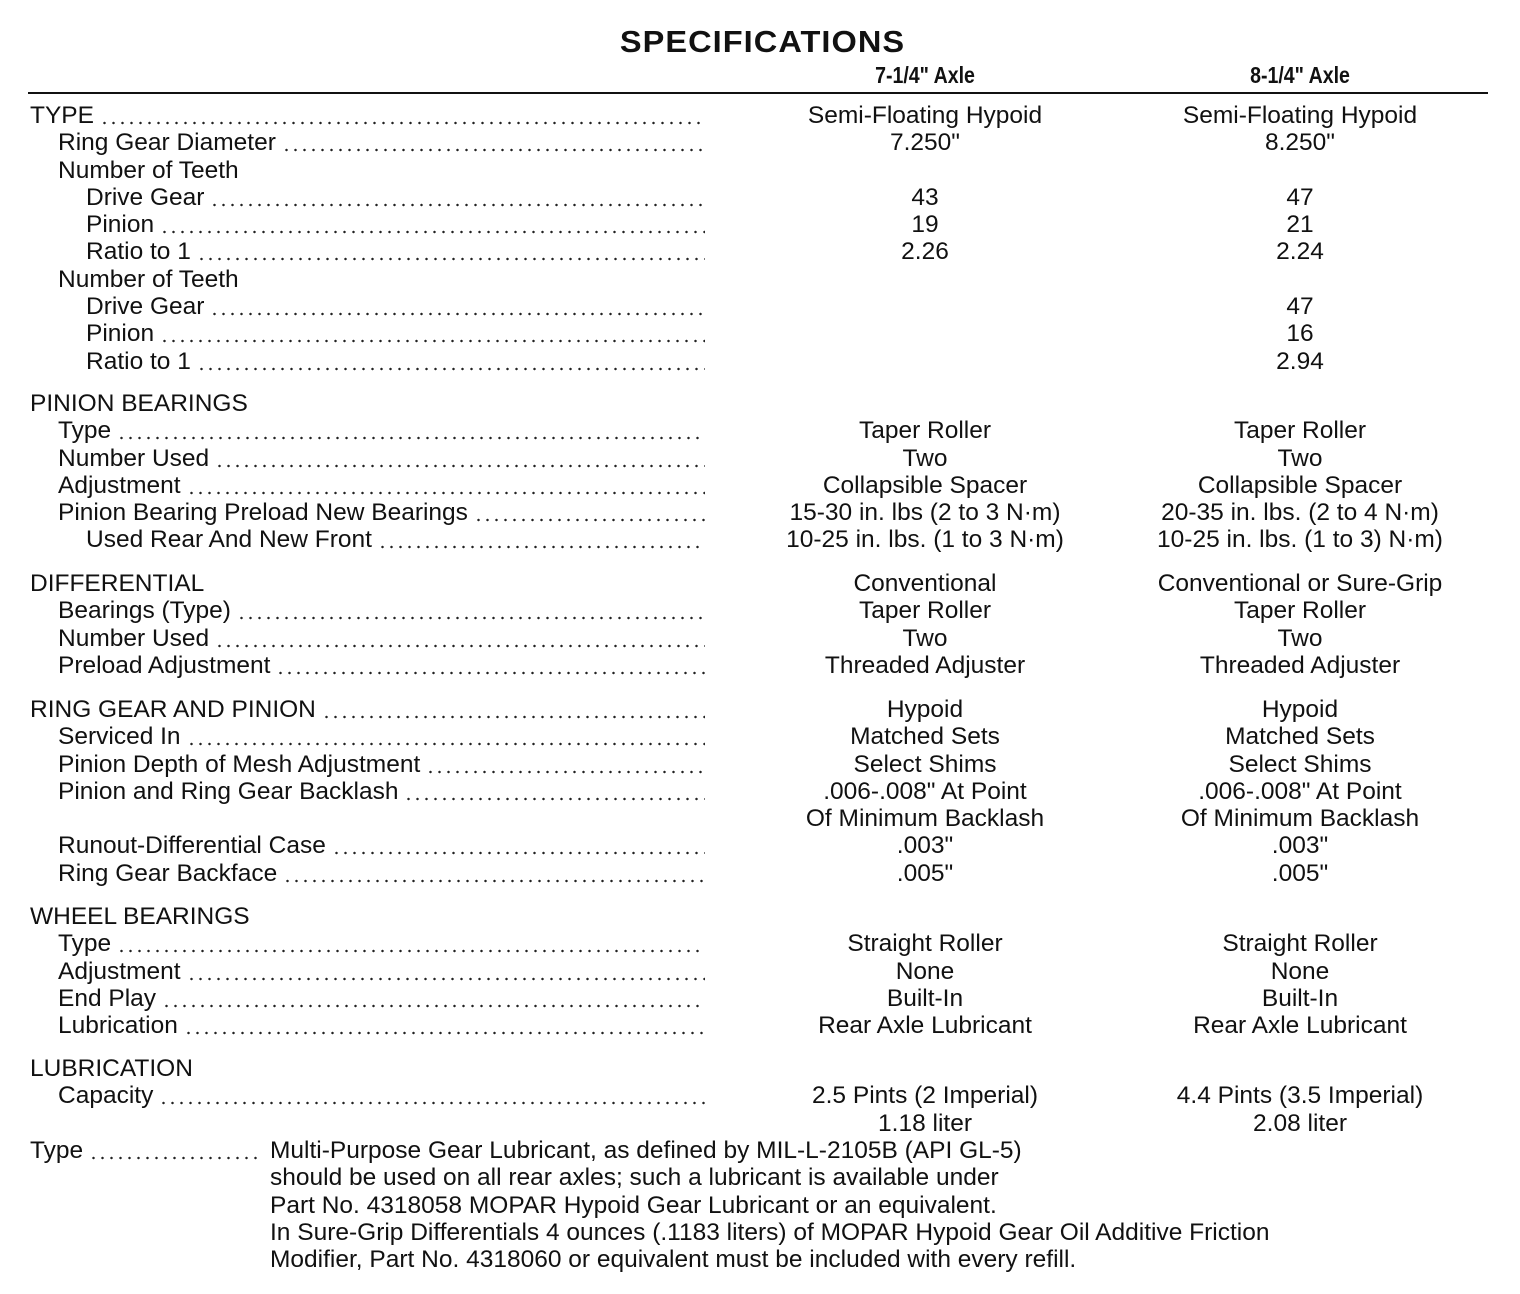 The width and height of the screenshot is (1520, 1294). I want to click on spec-label-cell: Pinion, so click(395, 225).